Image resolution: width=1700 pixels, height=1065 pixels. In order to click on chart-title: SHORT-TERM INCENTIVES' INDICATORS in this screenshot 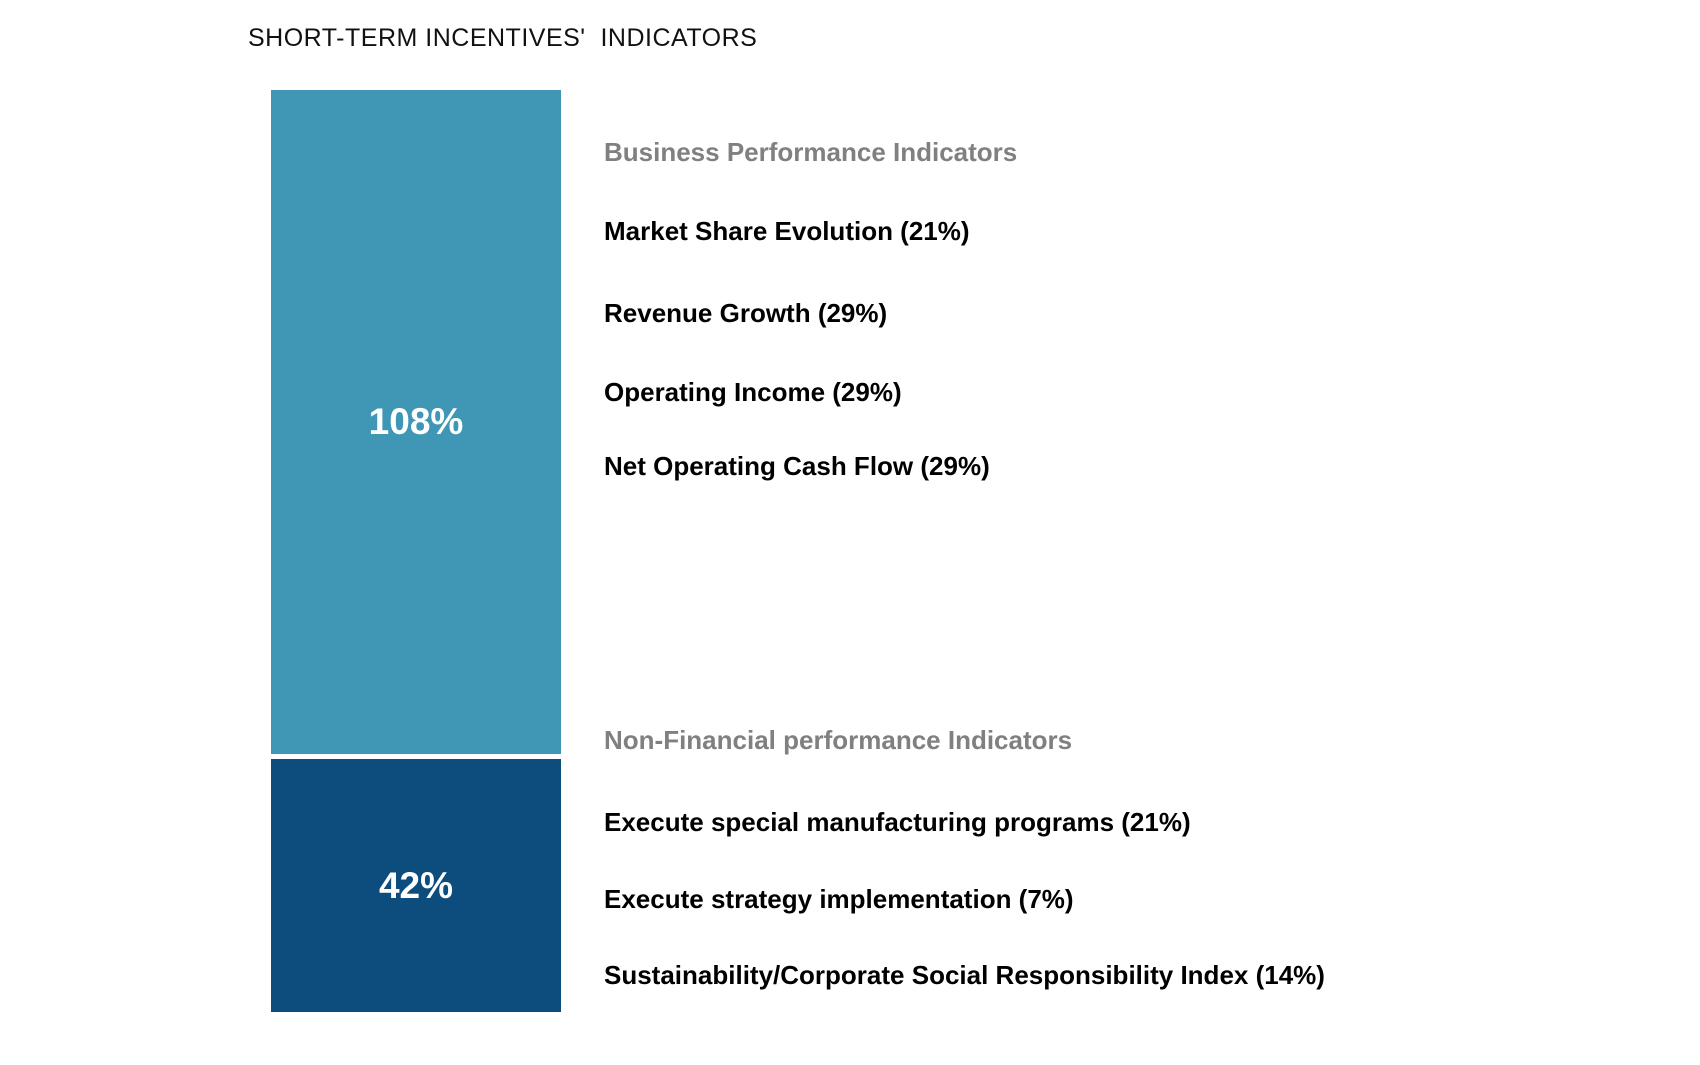, I will do `click(503, 38)`.